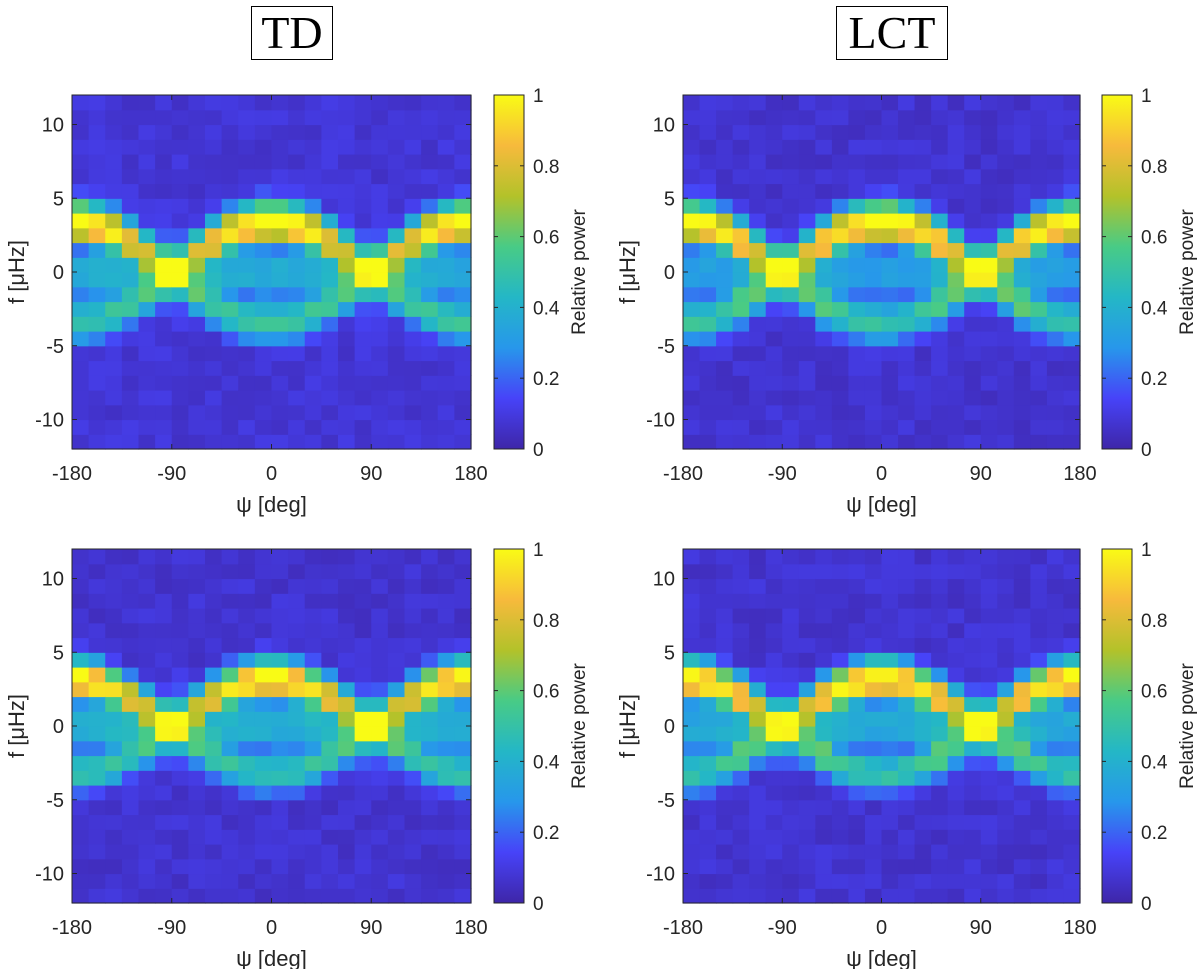 The height and width of the screenshot is (969, 1200). What do you see at coordinates (72, 474) in the screenshot?
I see `x-tick-label: -180` at bounding box center [72, 474].